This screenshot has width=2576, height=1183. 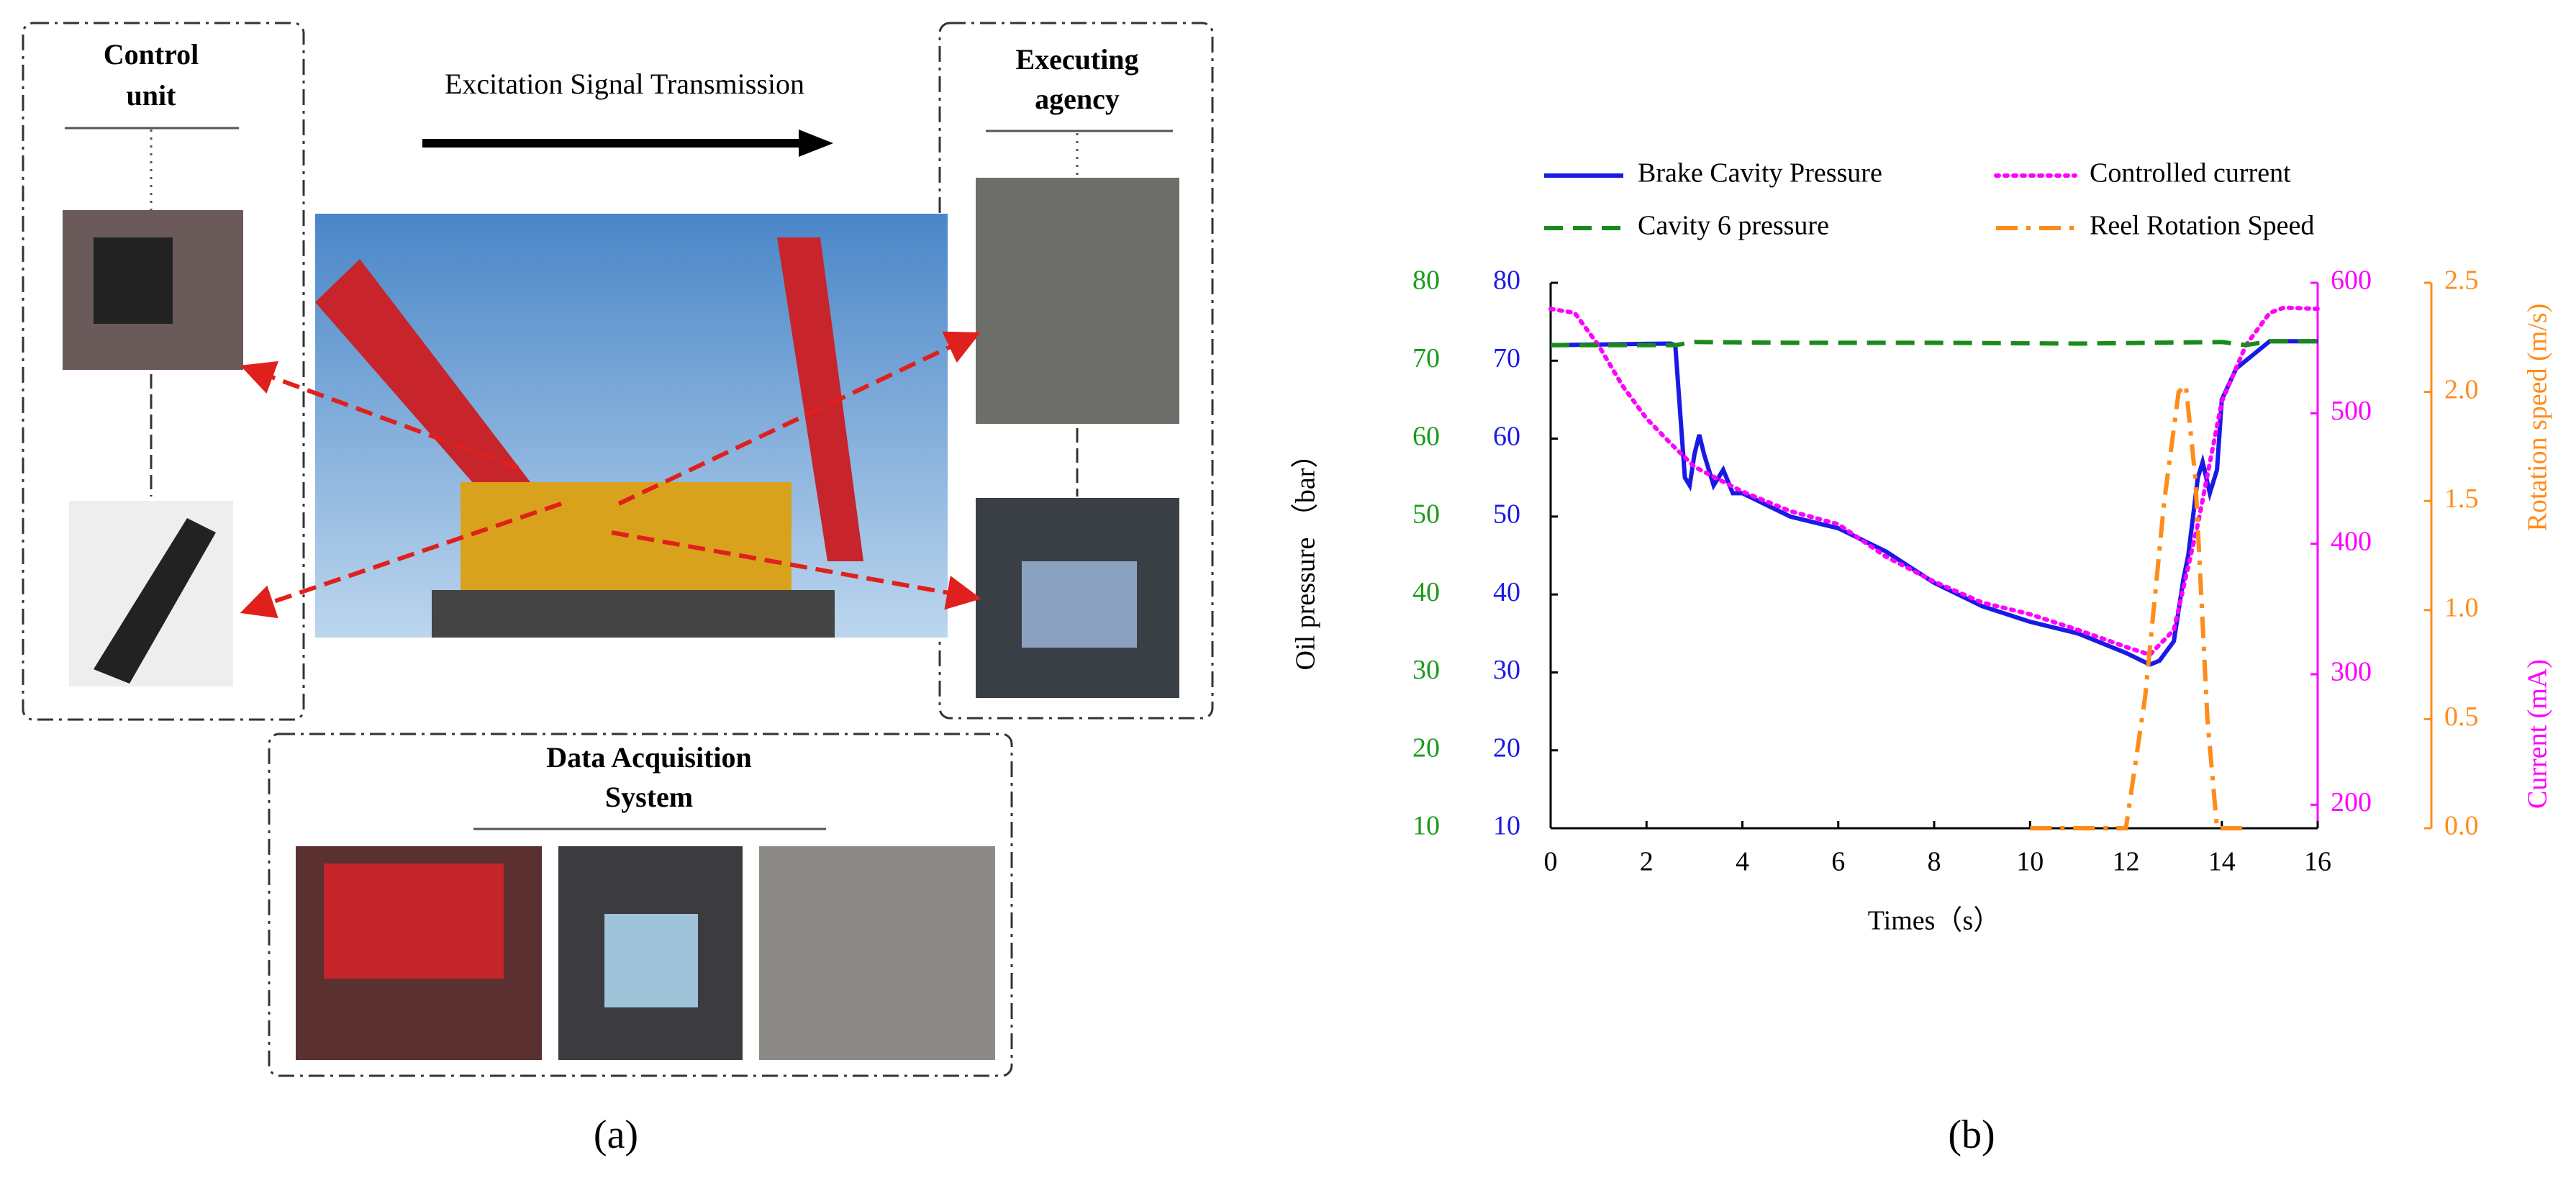 I want to click on title-line: System, so click(x=649, y=797).